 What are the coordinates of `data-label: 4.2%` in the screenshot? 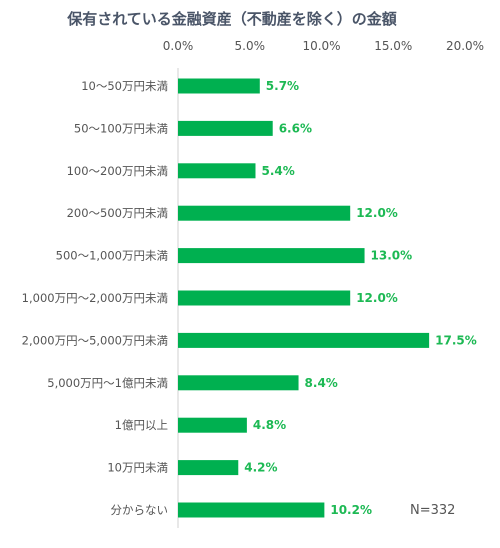 It's located at (260, 468).